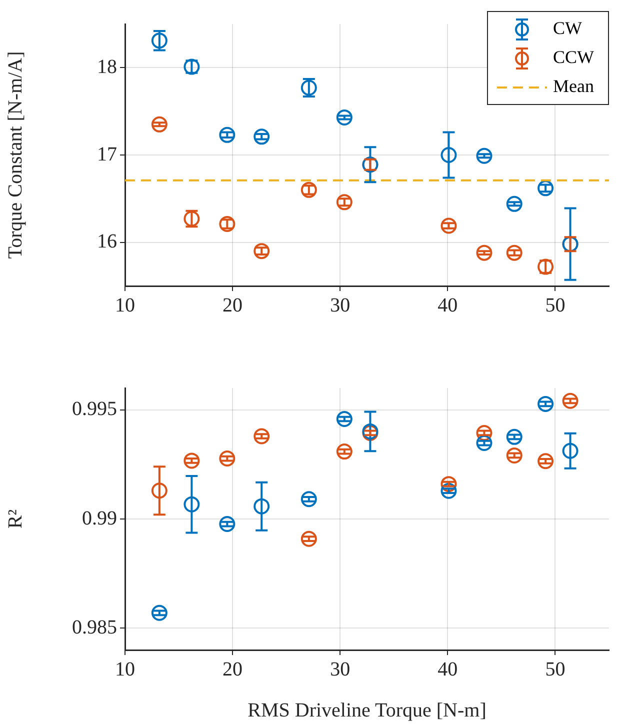 The width and height of the screenshot is (618, 727). What do you see at coordinates (573, 86) in the screenshot?
I see `legend-label: Mean` at bounding box center [573, 86].